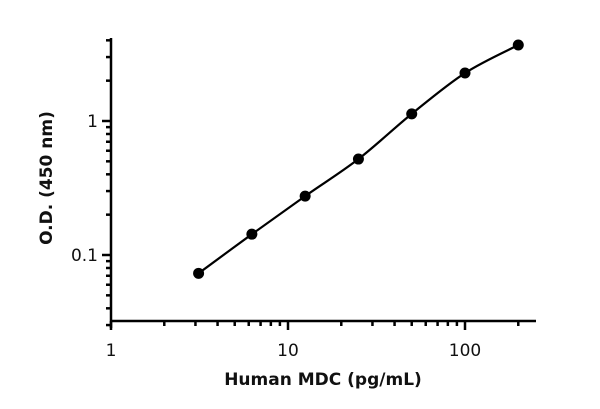 This screenshot has width=600, height=409. Describe the element at coordinates (84, 189) in the screenshot. I see `y-tick-labels: 0.11` at that location.